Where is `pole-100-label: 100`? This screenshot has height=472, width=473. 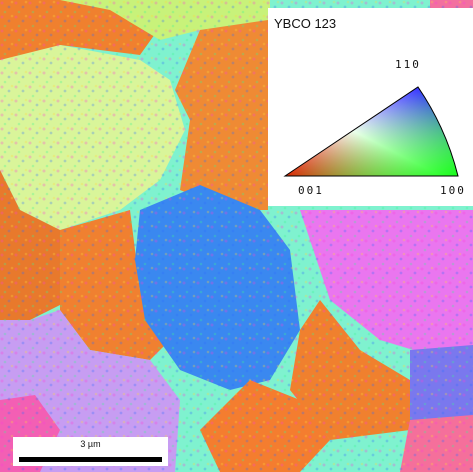 pole-100-label: 100 is located at coordinates (453, 190).